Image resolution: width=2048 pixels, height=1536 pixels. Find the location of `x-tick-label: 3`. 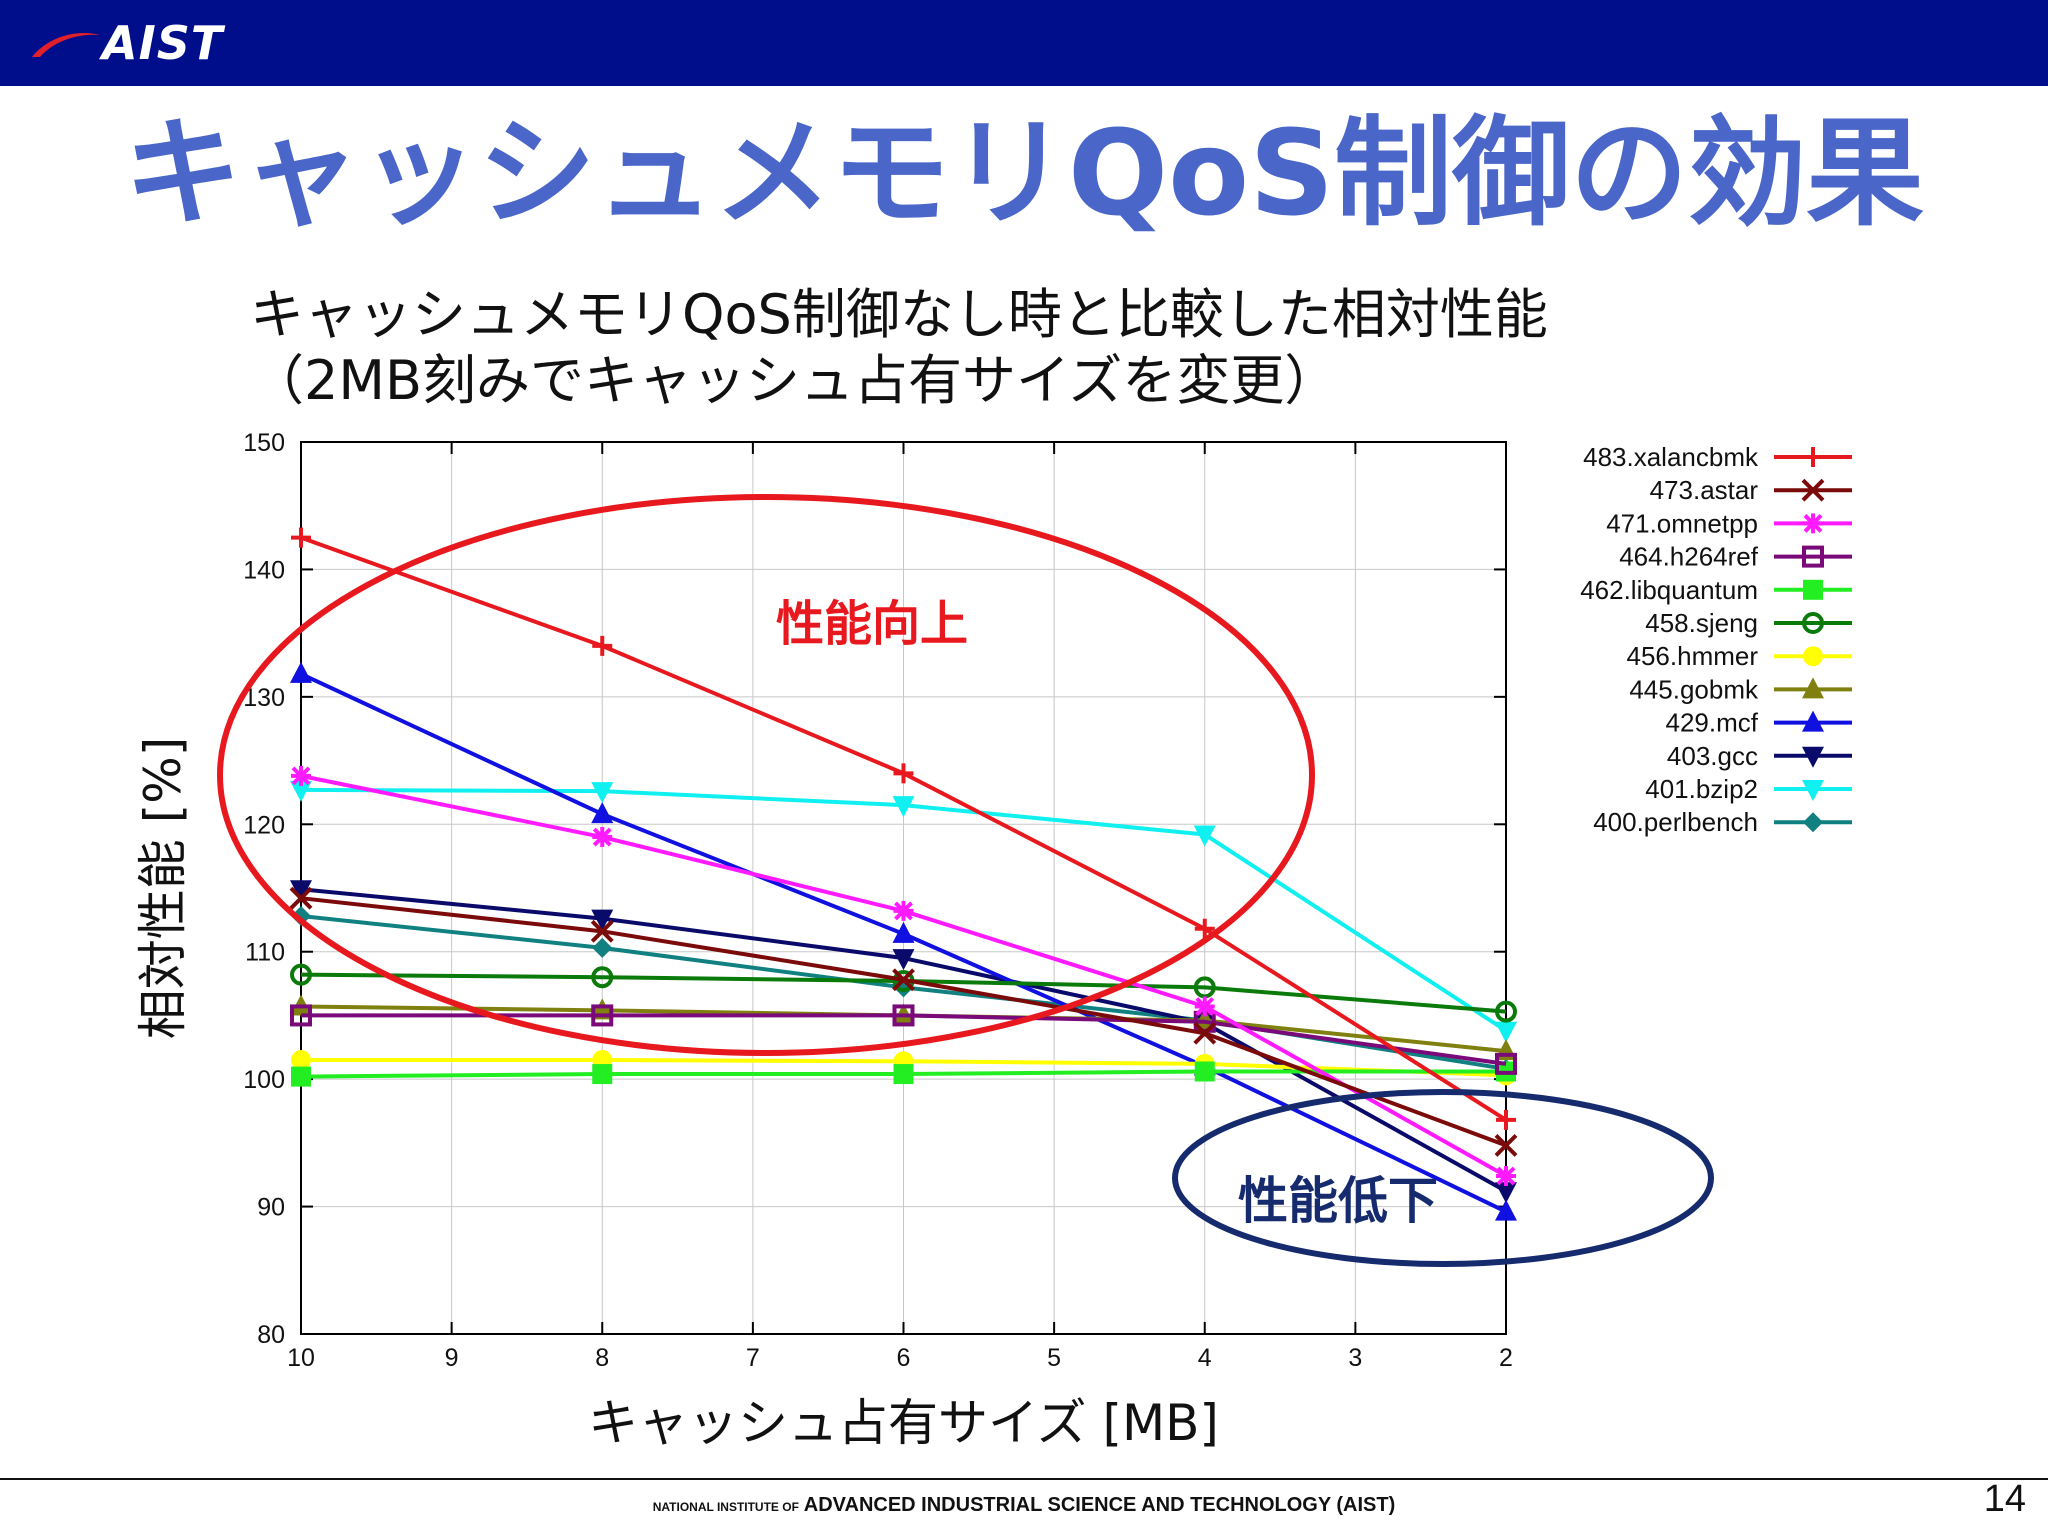

x-tick-label: 3 is located at coordinates (1355, 1358).